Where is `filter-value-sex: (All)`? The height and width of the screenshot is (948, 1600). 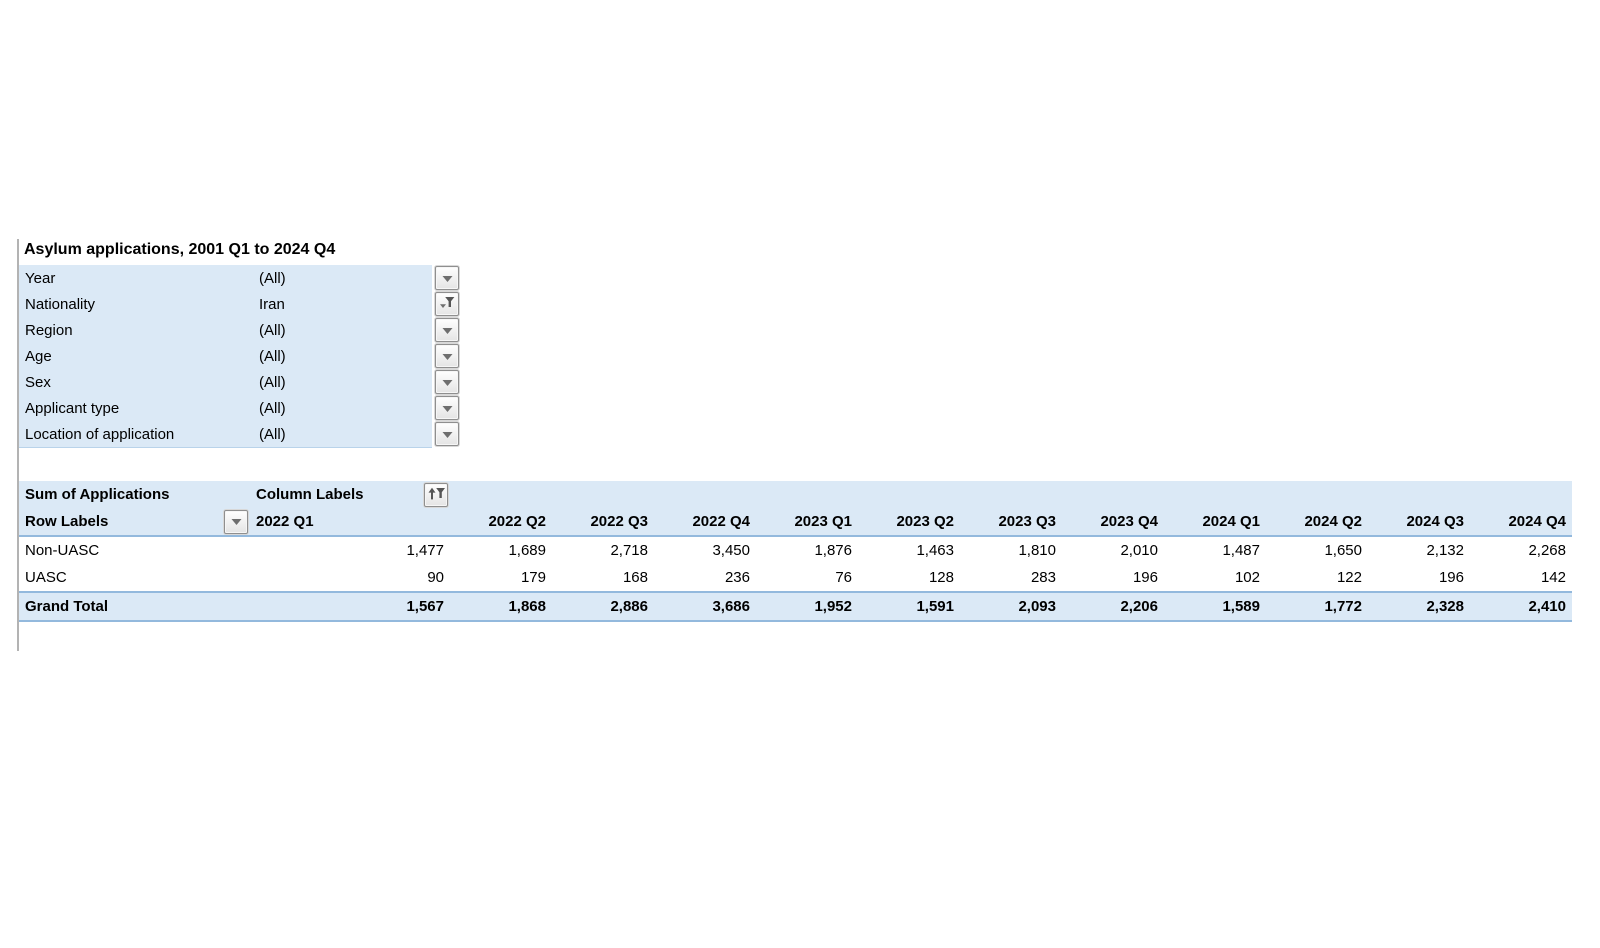
filter-value-sex: (All) is located at coordinates (272, 382).